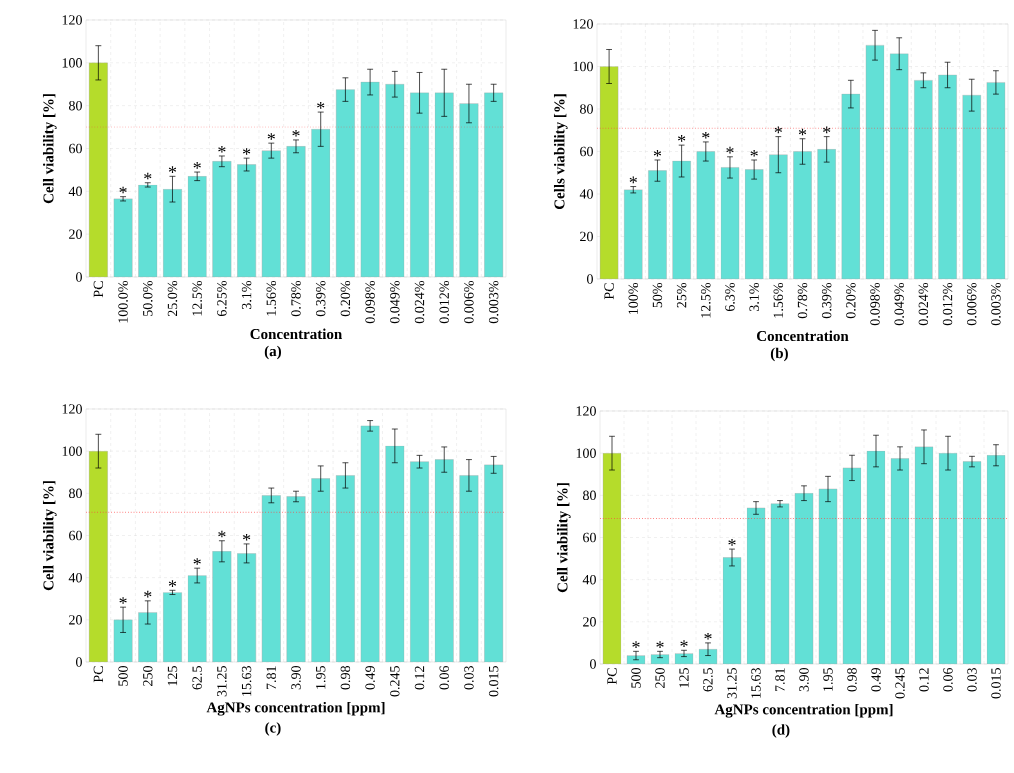  What do you see at coordinates (246, 295) in the screenshot?
I see `x-tick-label: 3.1%` at bounding box center [246, 295].